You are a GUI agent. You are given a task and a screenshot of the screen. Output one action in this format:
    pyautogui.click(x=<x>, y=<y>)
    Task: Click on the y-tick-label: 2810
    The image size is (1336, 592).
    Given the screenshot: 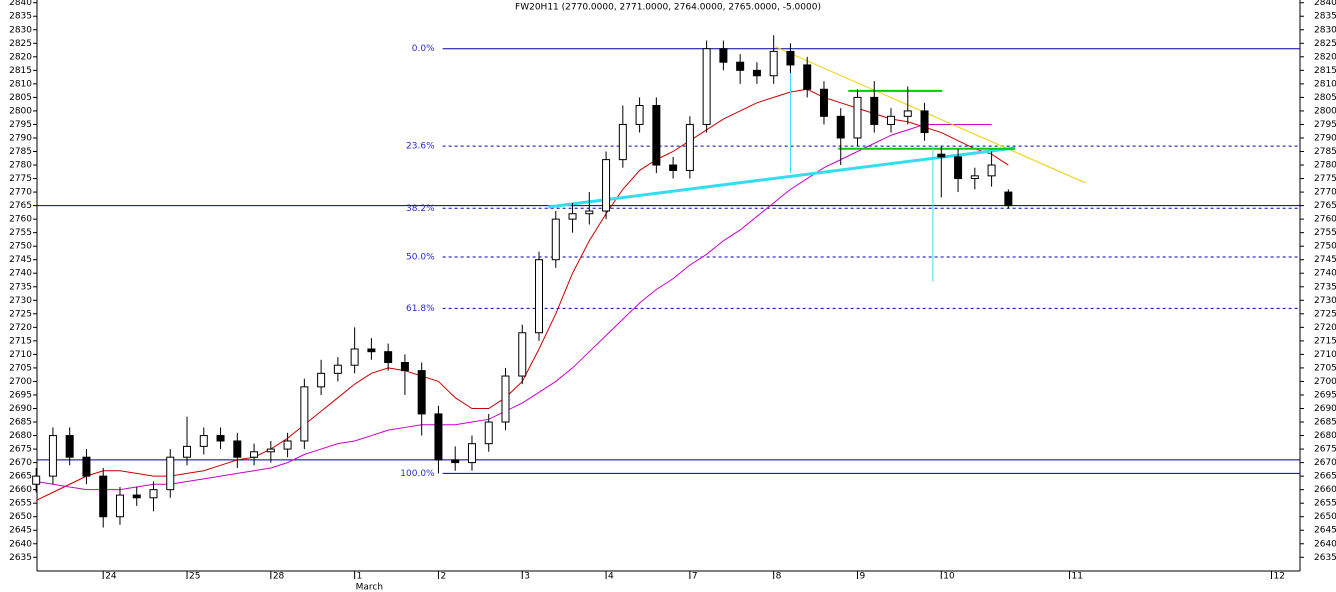 What is the action you would take?
    pyautogui.click(x=1325, y=84)
    